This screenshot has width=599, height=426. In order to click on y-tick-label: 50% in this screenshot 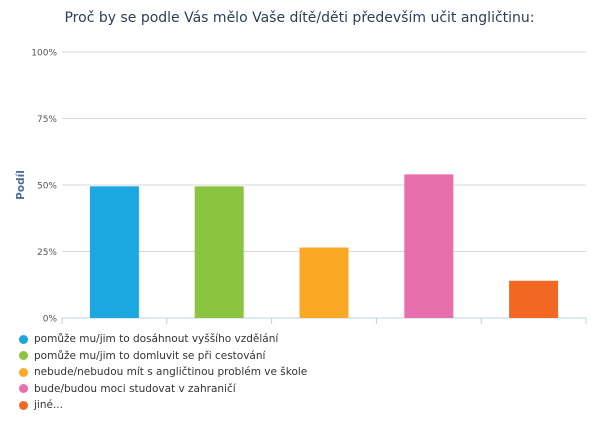, I will do `click(47, 187)`.